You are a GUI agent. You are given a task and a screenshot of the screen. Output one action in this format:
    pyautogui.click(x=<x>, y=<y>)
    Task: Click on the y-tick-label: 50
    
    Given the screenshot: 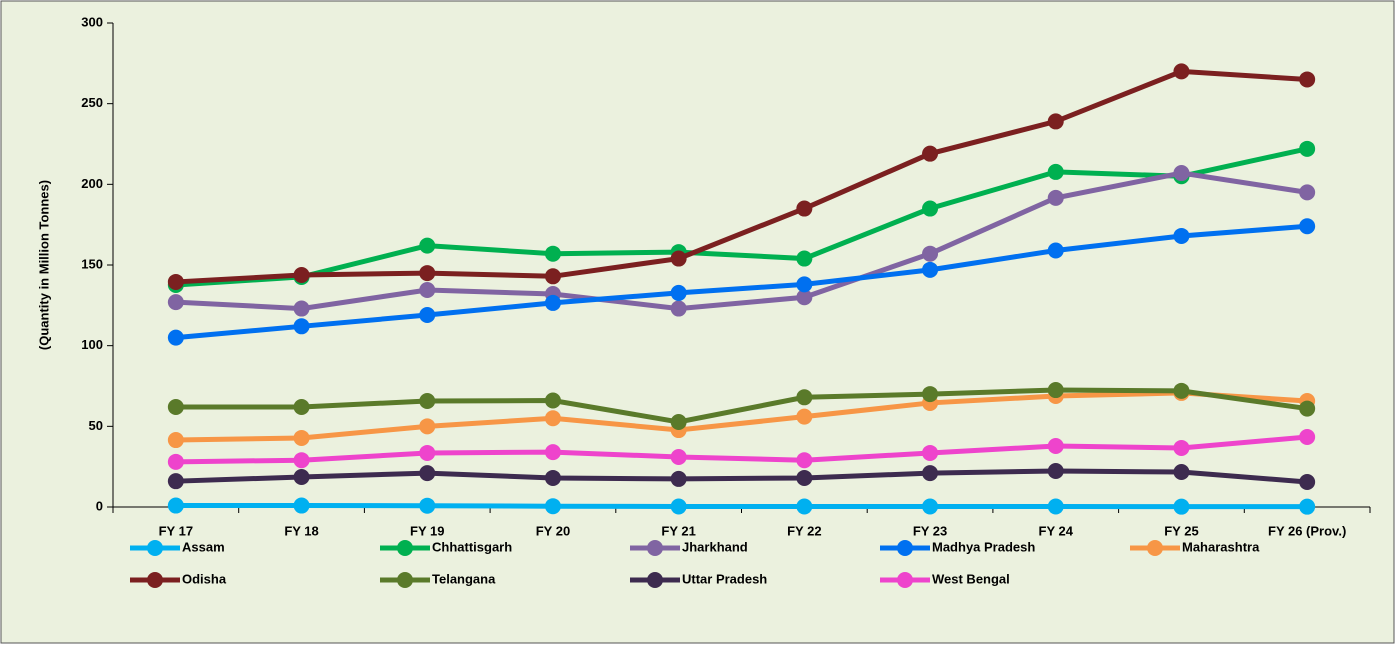 What is the action you would take?
    pyautogui.click(x=96, y=425)
    